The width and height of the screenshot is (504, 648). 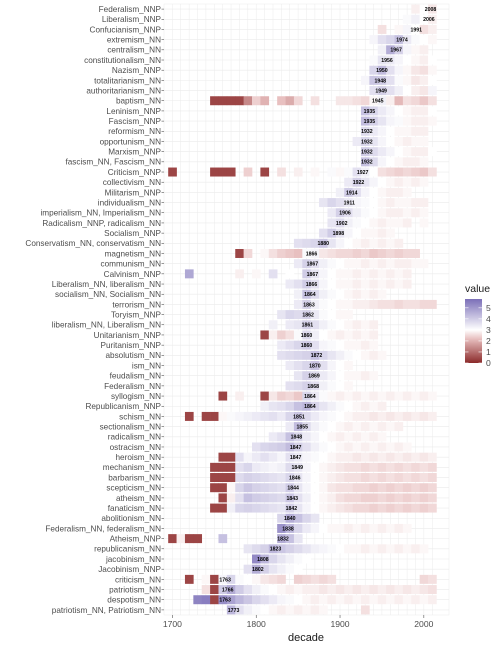 What do you see at coordinates (122, 60) in the screenshot?
I see `y-axis-label: constitutionalism_NN` at bounding box center [122, 60].